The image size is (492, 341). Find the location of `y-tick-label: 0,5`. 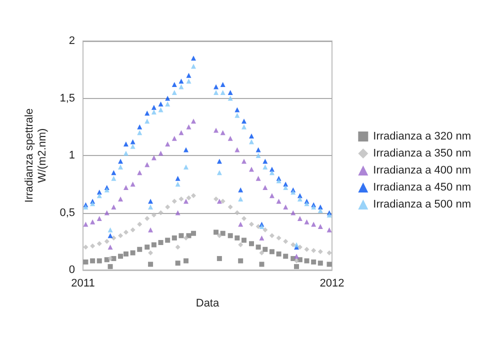

y-tick-label: 0,5 is located at coordinates (67, 212).